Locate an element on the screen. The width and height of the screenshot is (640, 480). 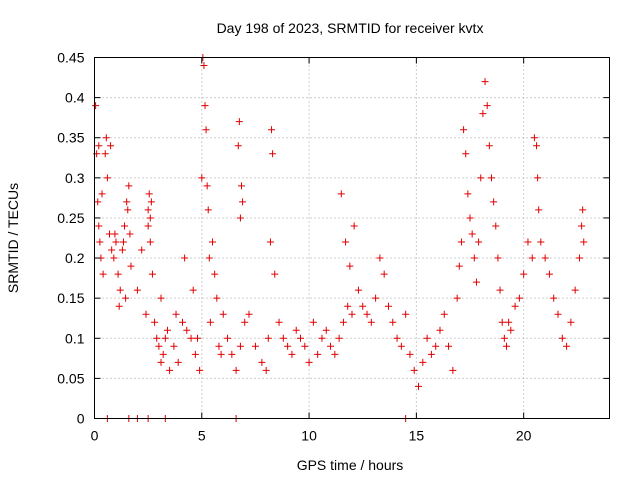
x-tick-label: 0 is located at coordinates (95, 436).